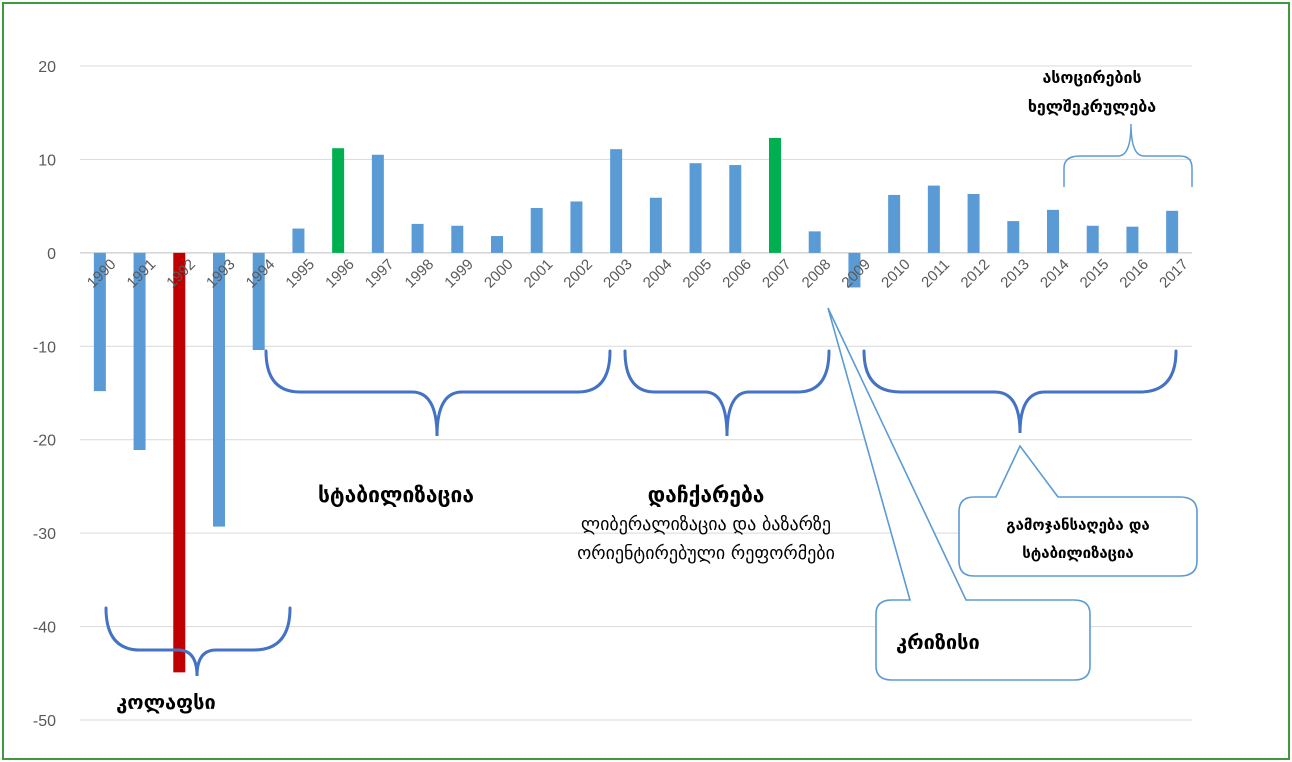 The height and width of the screenshot is (762, 1292). I want to click on label-acceleration-line1: ლიბერალიზაცია და ბაზარზე, so click(706, 524).